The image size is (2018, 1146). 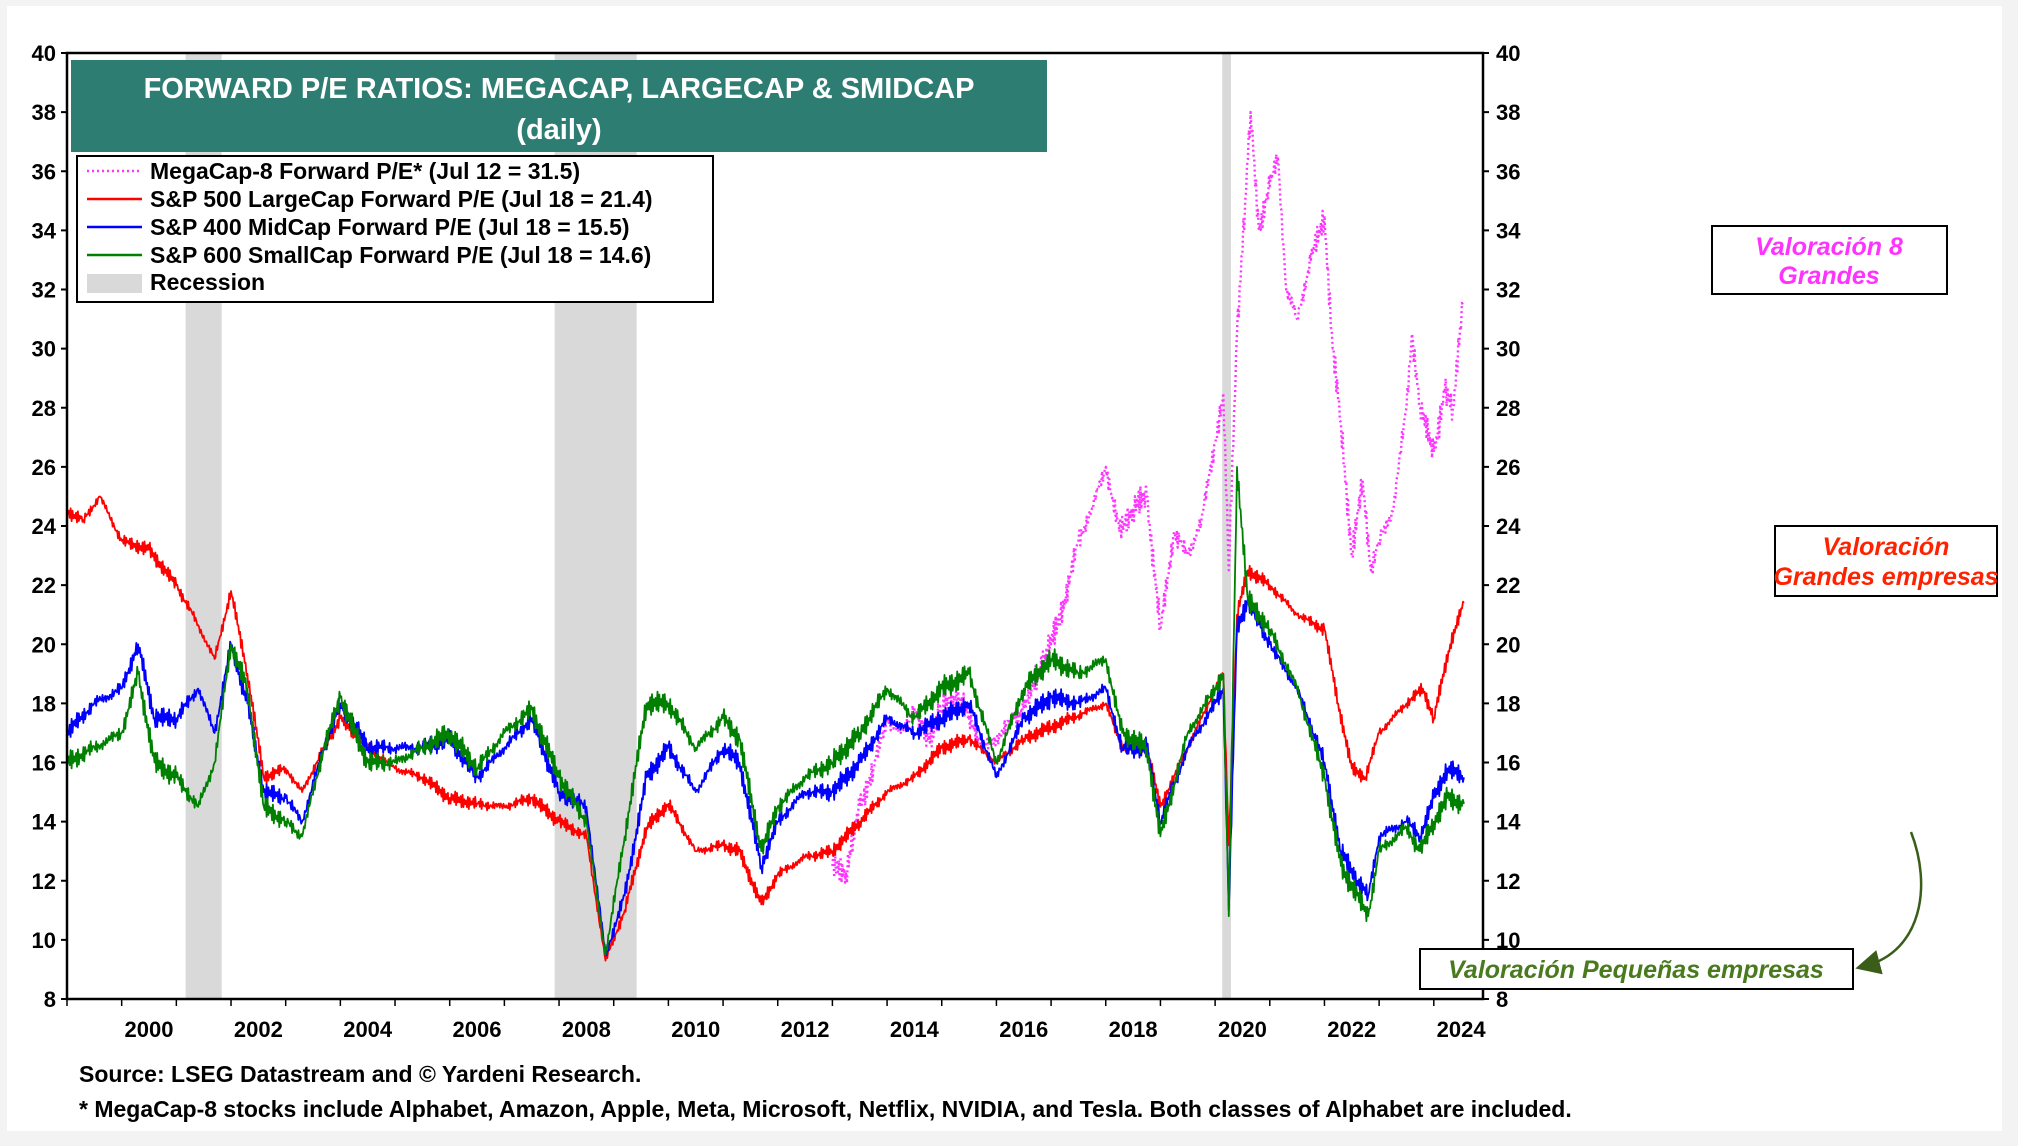 I want to click on y-tick-label-right: 36, so click(x=1508, y=171).